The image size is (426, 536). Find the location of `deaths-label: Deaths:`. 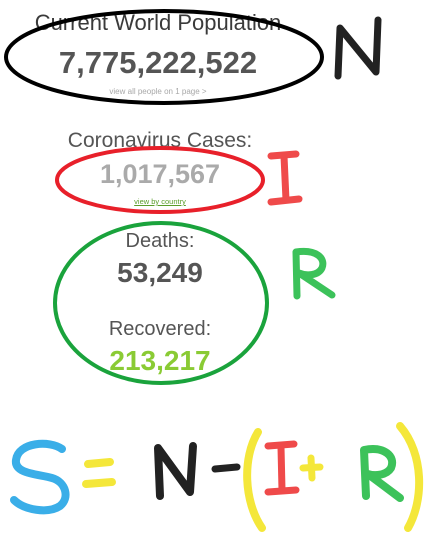

deaths-label: Deaths: is located at coordinates (160, 241).